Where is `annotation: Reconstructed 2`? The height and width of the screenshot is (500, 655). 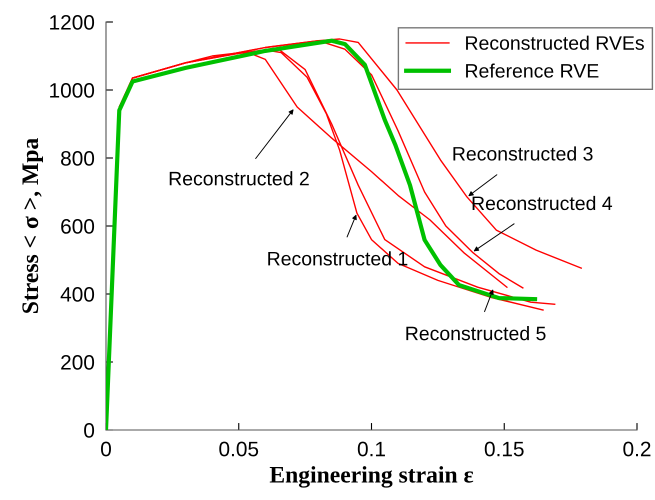
annotation: Reconstructed 2 is located at coordinates (239, 178).